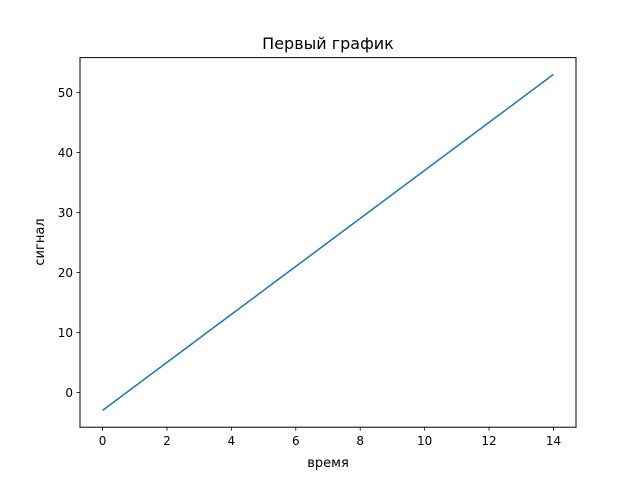  Describe the element at coordinates (424, 441) in the screenshot. I see `x-tick-label: 10` at that location.